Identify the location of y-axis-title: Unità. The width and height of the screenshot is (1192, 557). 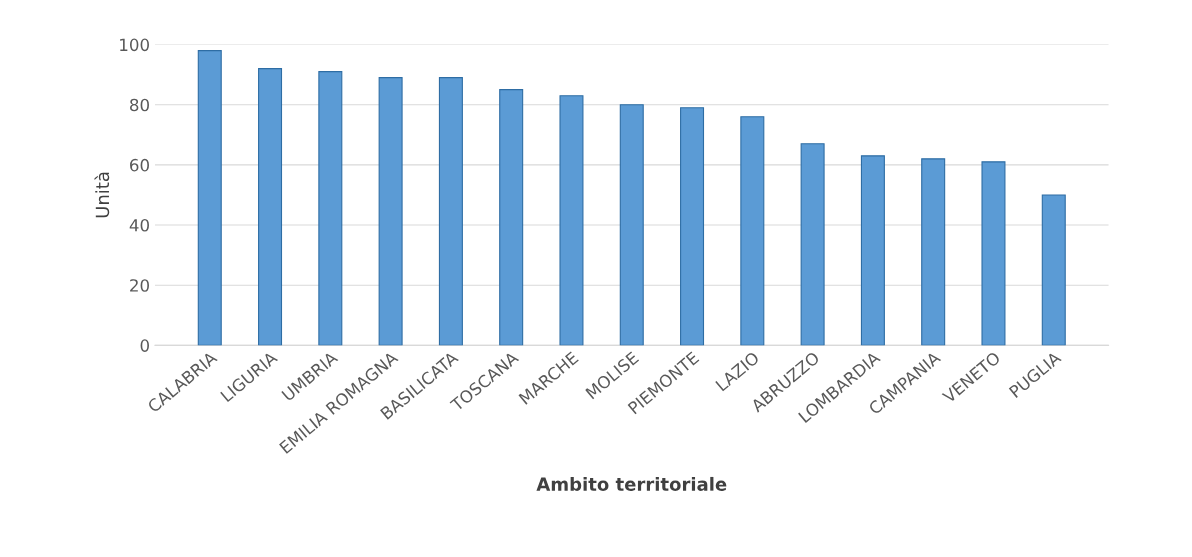
(102, 195).